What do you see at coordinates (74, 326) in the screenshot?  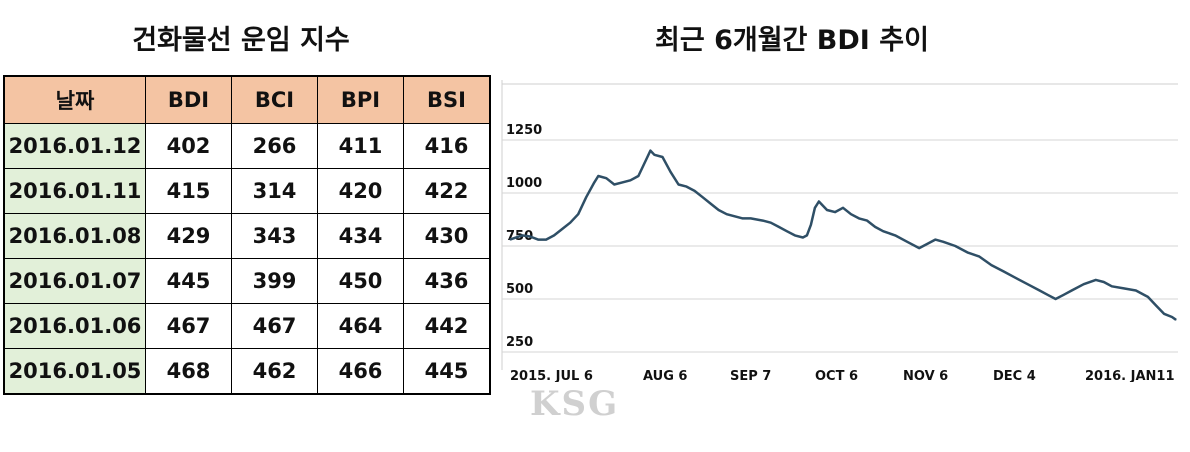 I see `cell-date: 2016.01.06` at bounding box center [74, 326].